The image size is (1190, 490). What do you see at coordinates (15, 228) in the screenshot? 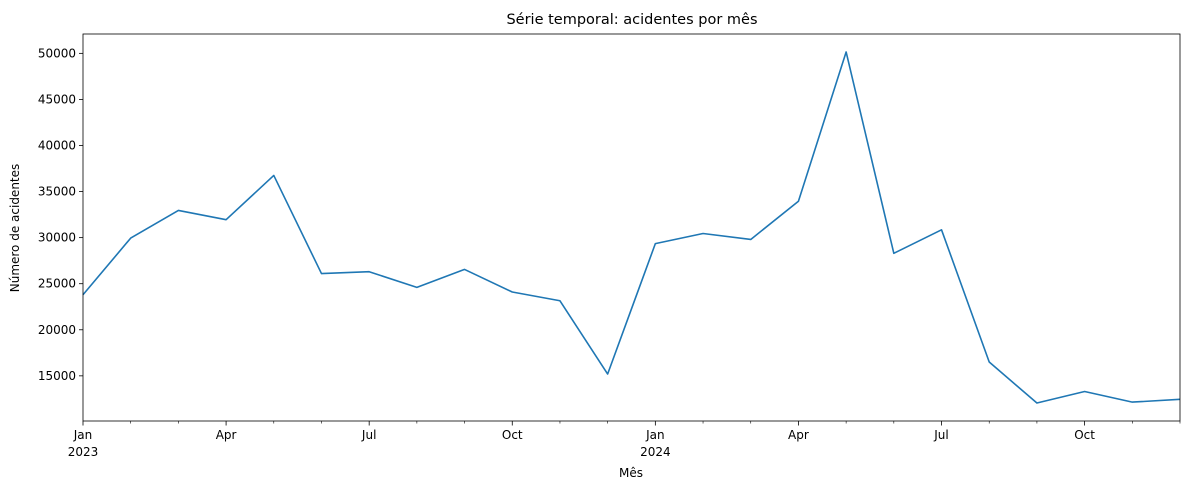
I see `y-axis-title: Número de acidentes` at bounding box center [15, 228].